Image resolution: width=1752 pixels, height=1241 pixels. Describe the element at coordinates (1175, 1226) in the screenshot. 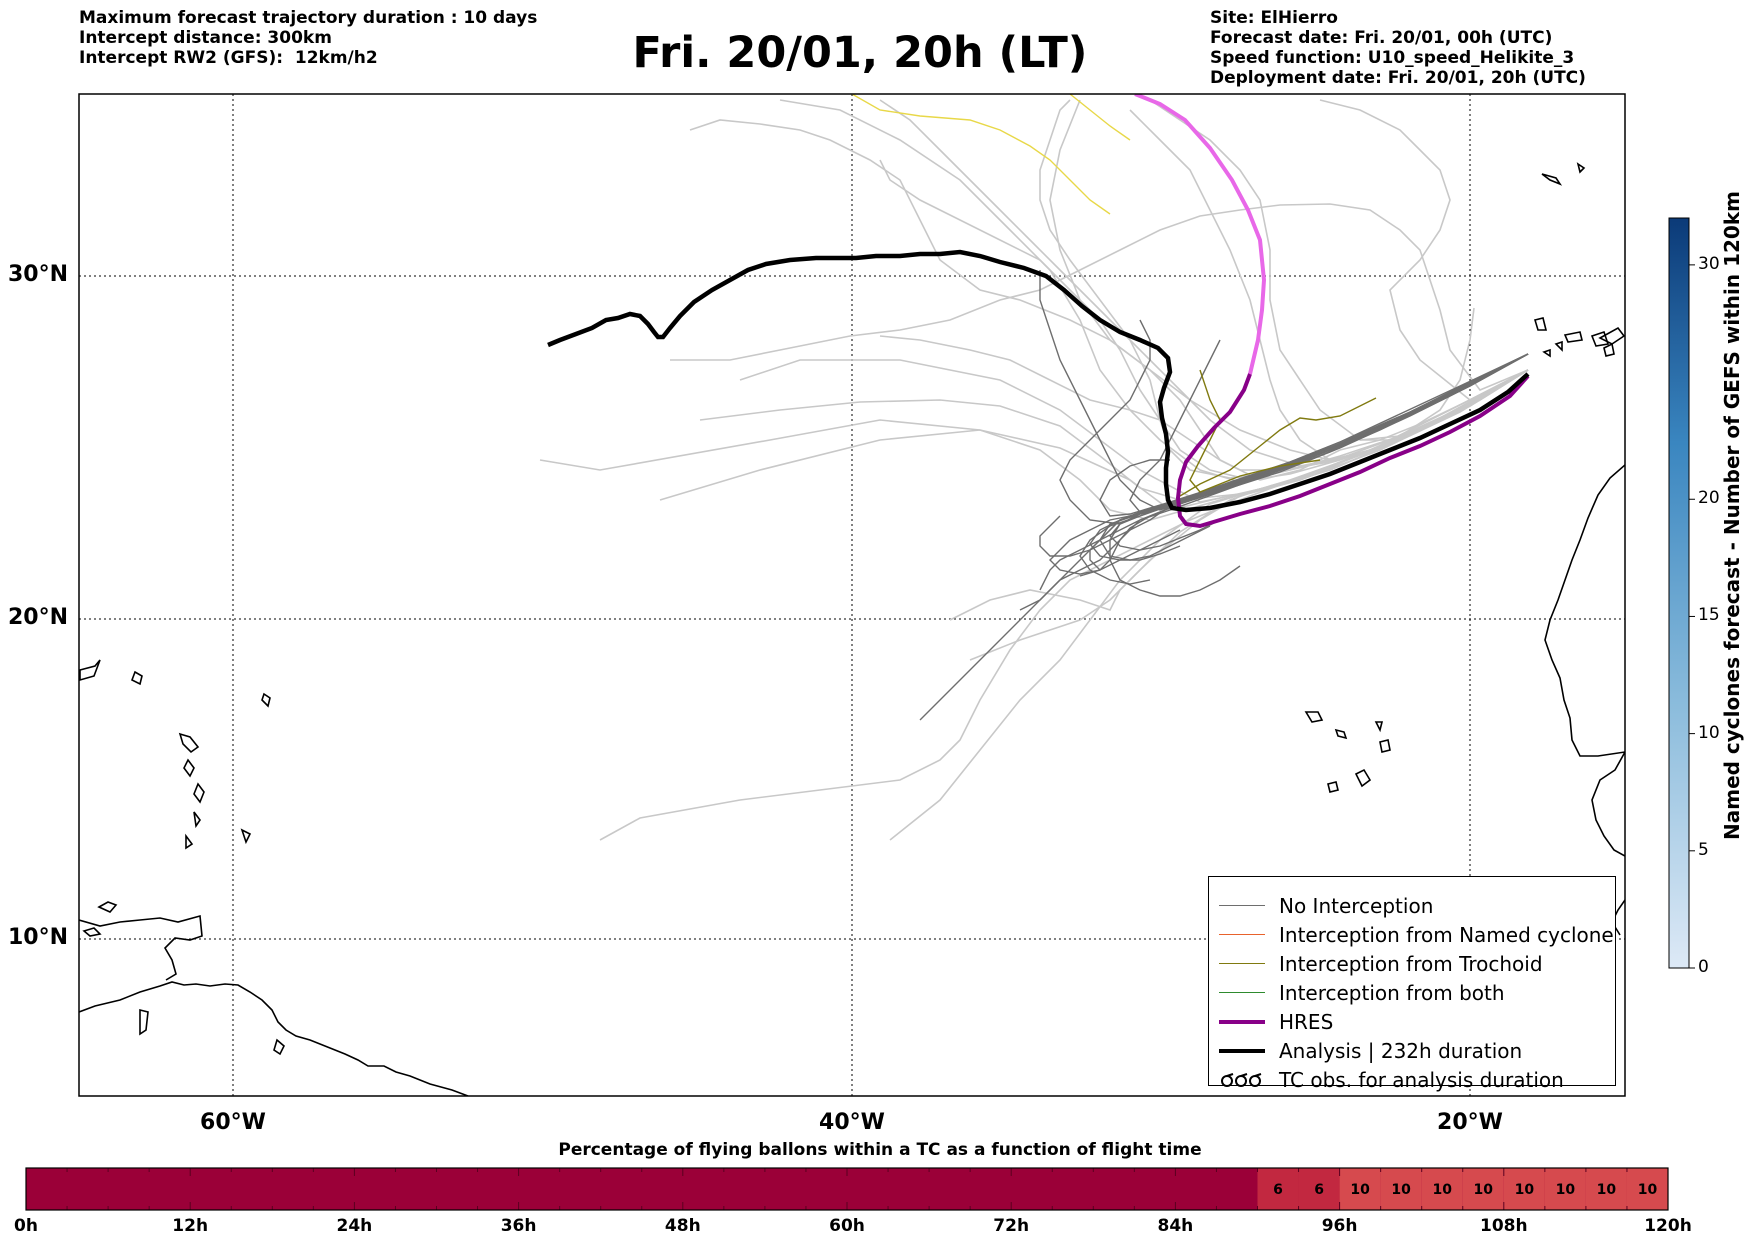

I see `time-bar-label: 84h` at that location.